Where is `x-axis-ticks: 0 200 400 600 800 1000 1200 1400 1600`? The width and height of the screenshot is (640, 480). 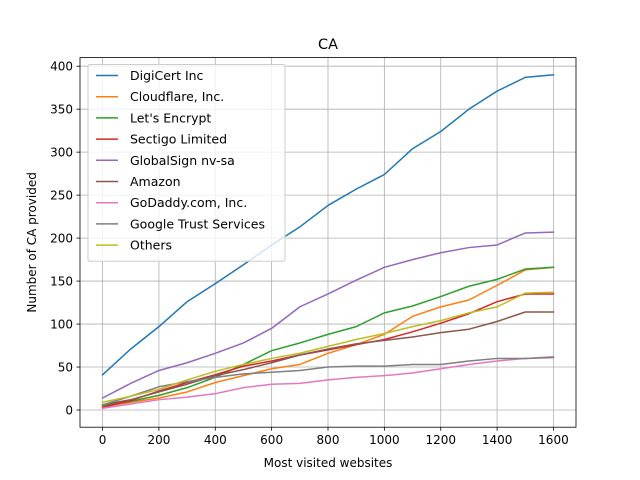 x-axis-ticks: 0 200 400 600 800 1000 1200 1400 1600 is located at coordinates (334, 437).